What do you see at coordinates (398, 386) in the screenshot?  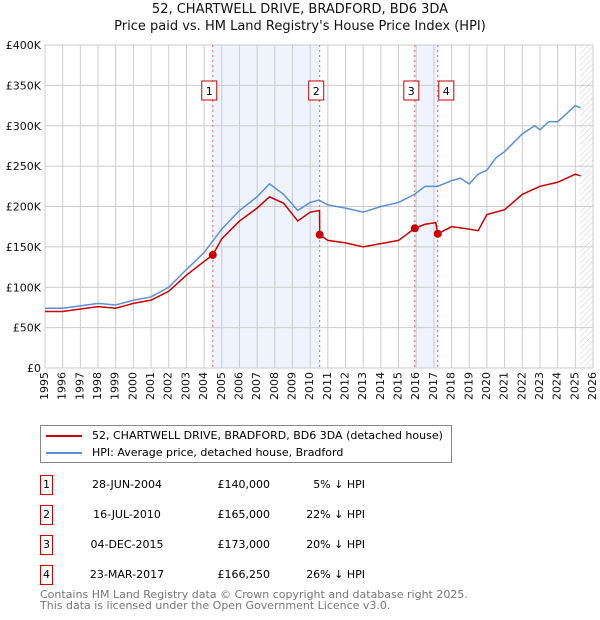 I see `x-tick-label: 2015` at bounding box center [398, 386].